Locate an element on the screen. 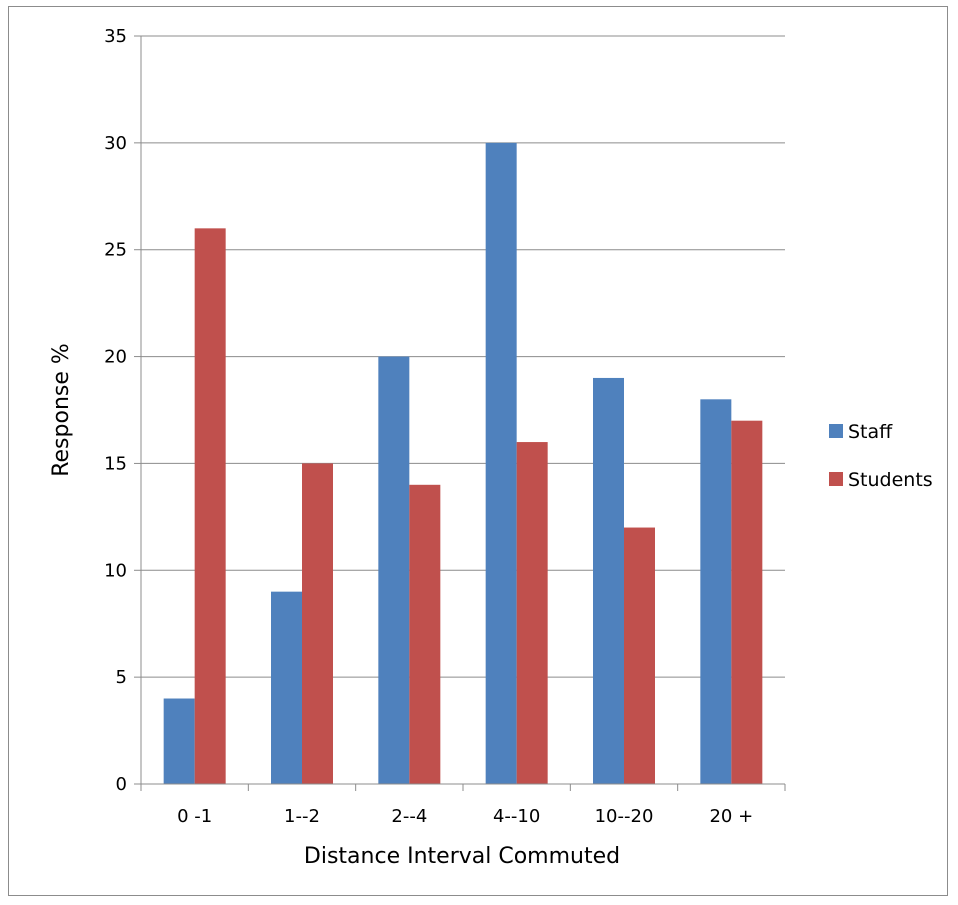  x-tick-label: 2--4 is located at coordinates (409, 816).